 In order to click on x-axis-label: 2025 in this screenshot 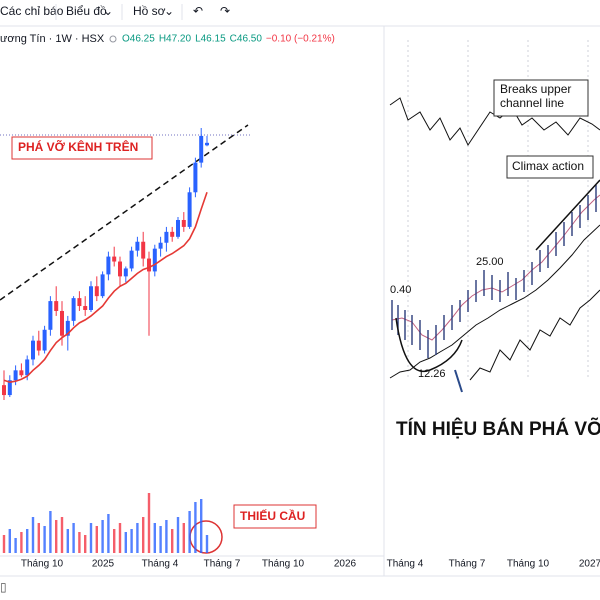, I will do `click(103, 564)`.